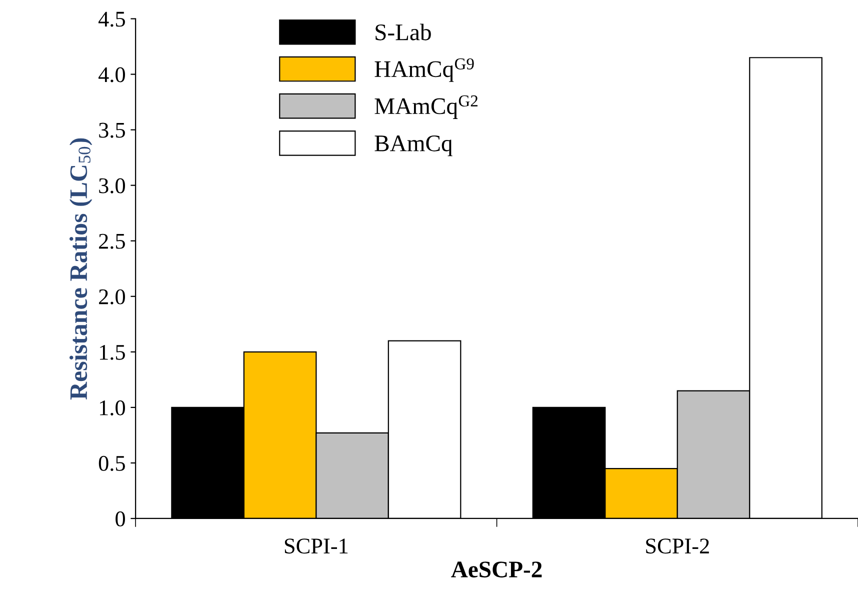 The image size is (858, 605). Describe the element at coordinates (424, 70) in the screenshot. I see `legend-label: HAmCq$^{G9}$` at that location.